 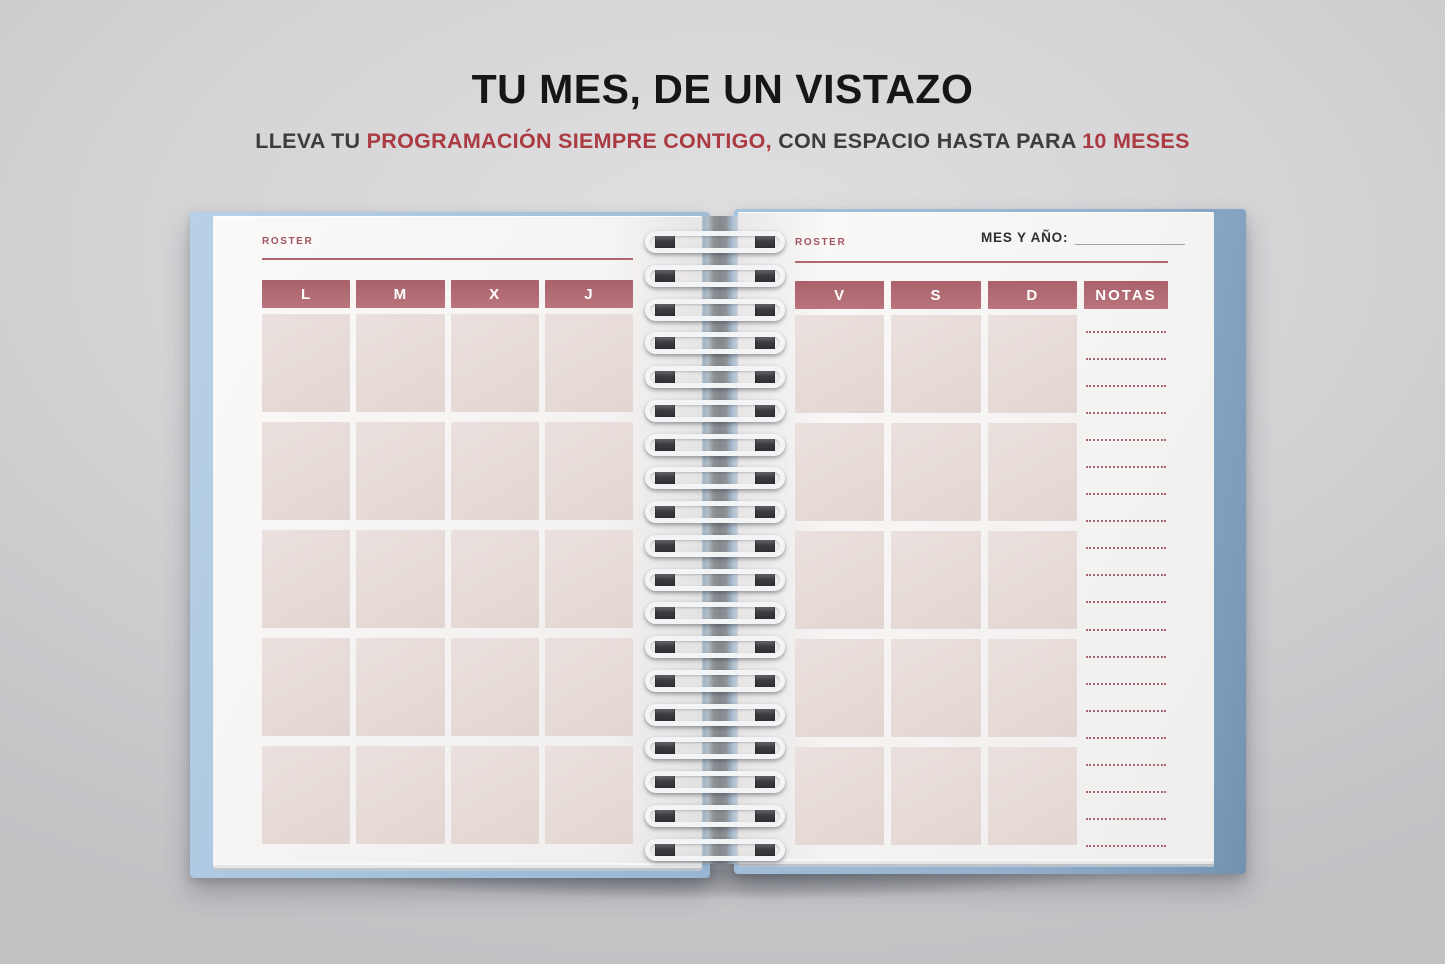 I want to click on day-header: J, so click(x=588, y=294).